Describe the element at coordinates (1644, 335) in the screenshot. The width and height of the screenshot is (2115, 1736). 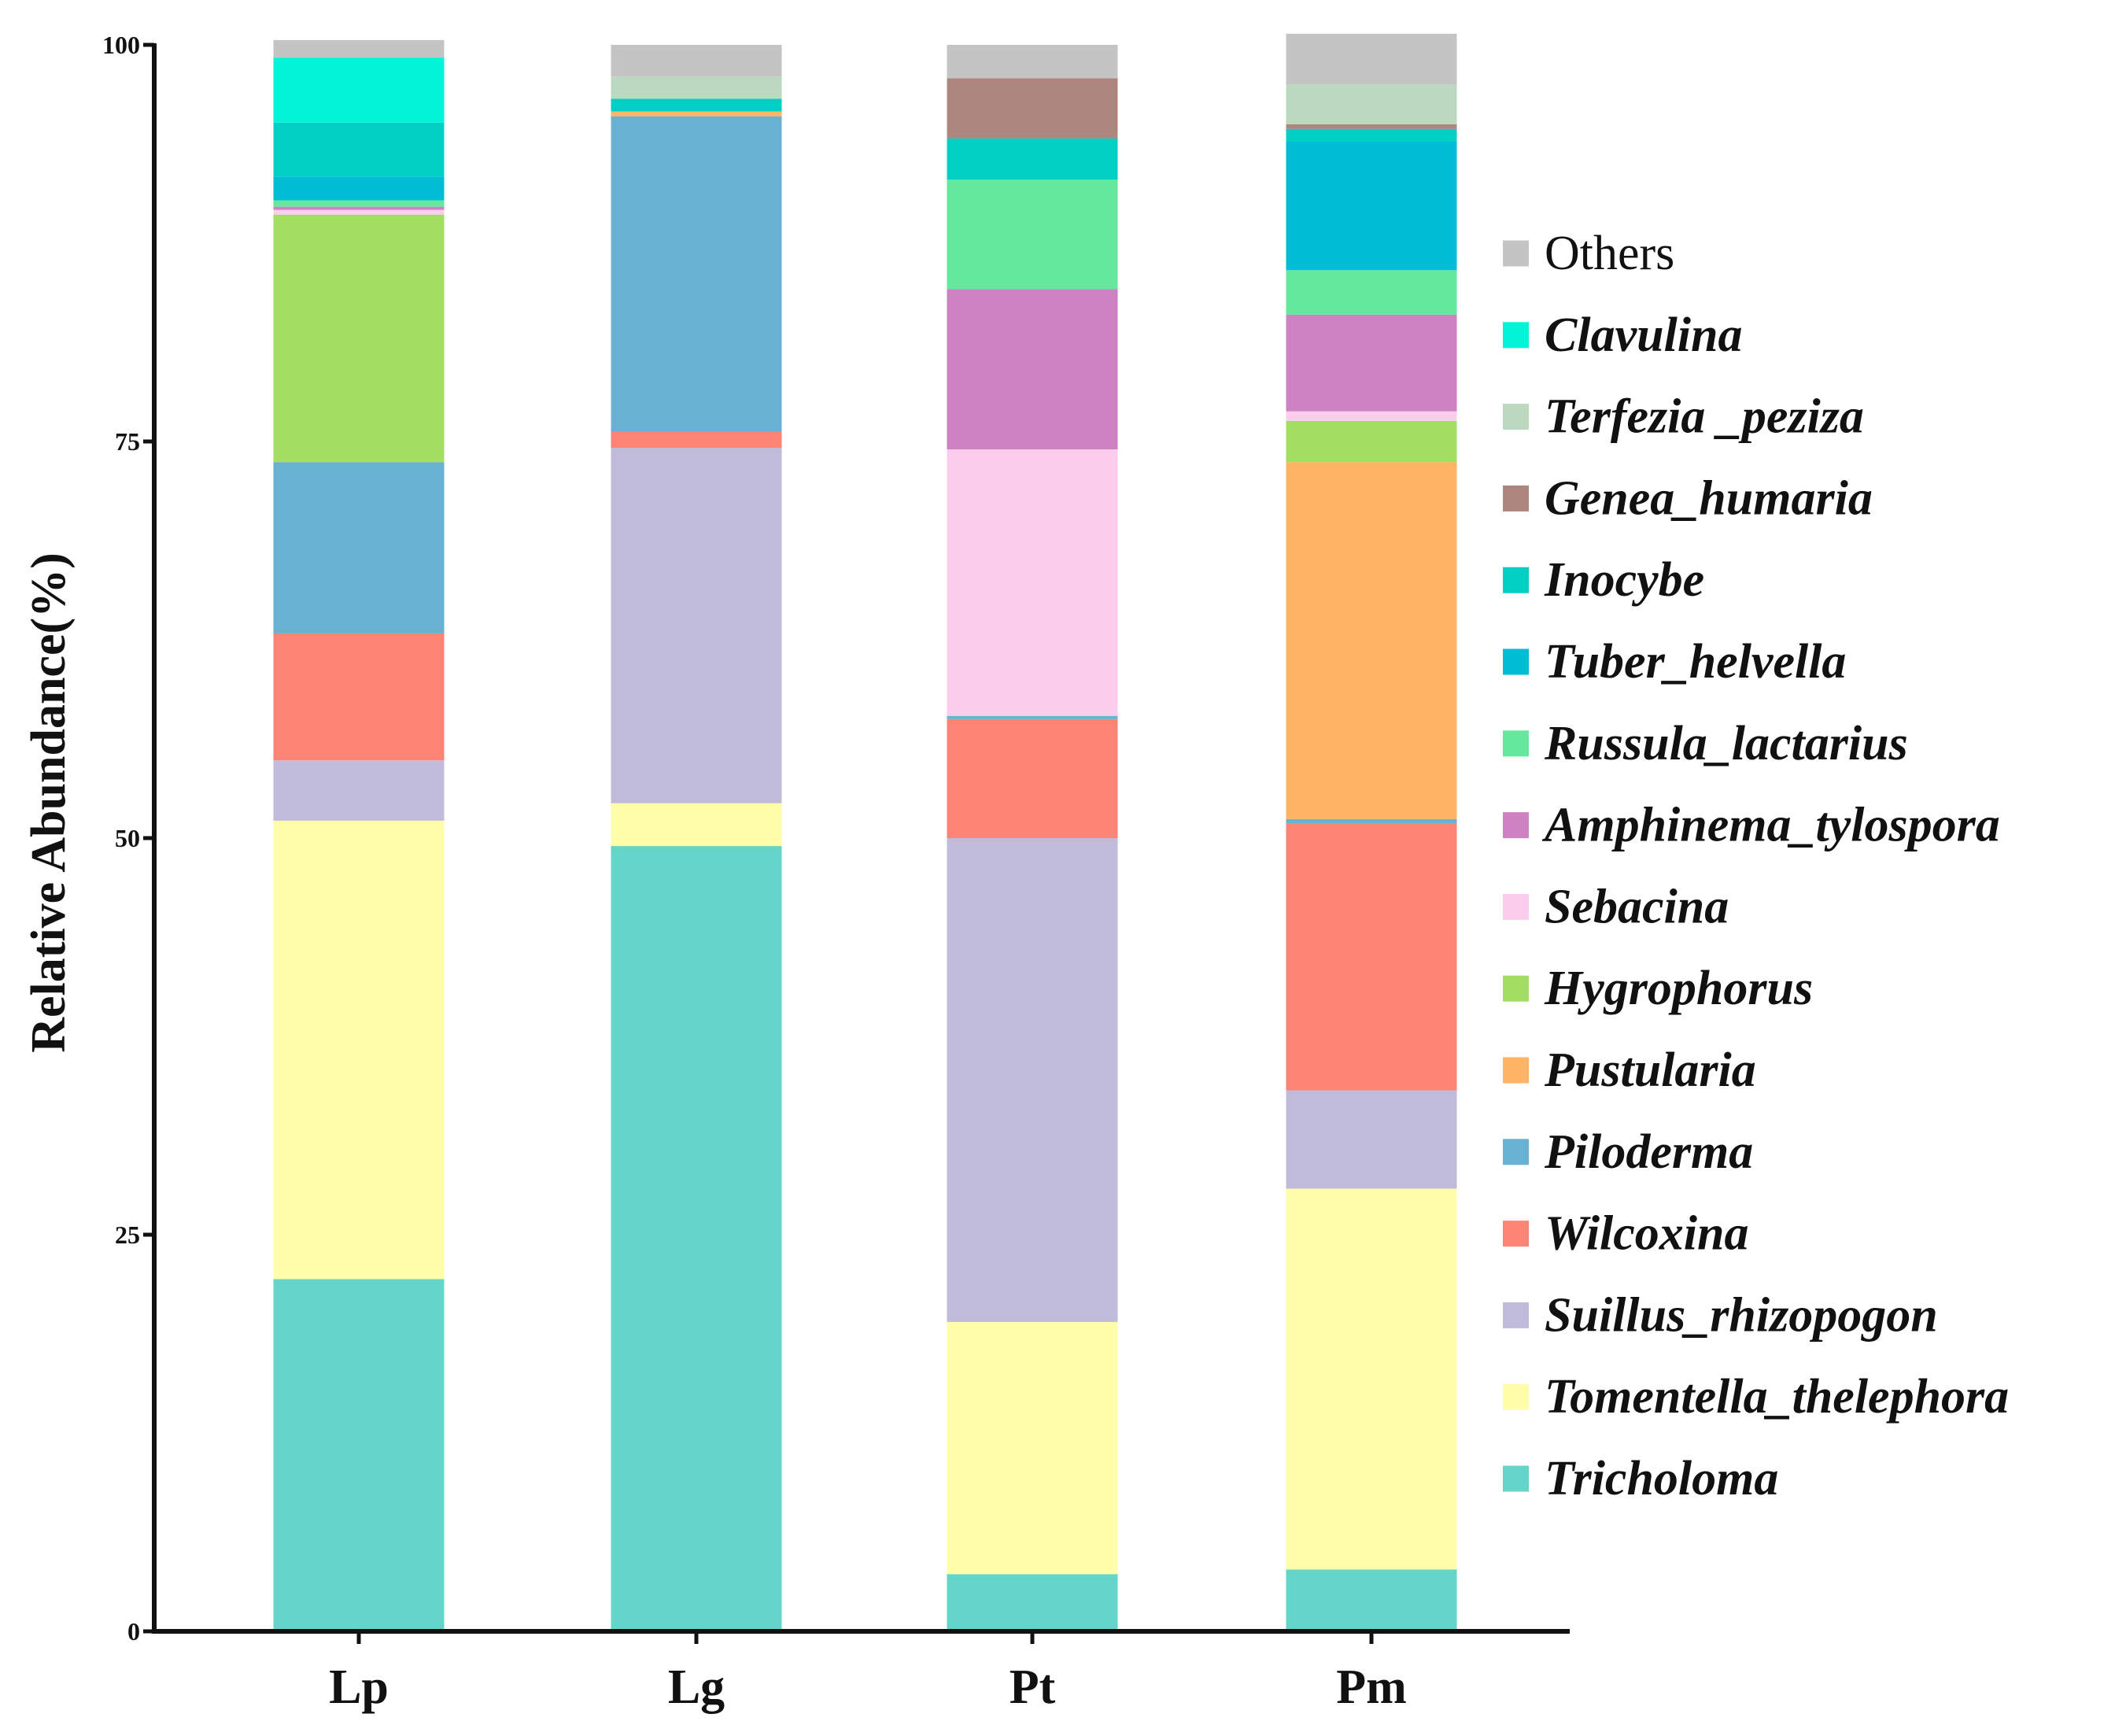
I see `legend-label-clavulina: Clavulina` at that location.